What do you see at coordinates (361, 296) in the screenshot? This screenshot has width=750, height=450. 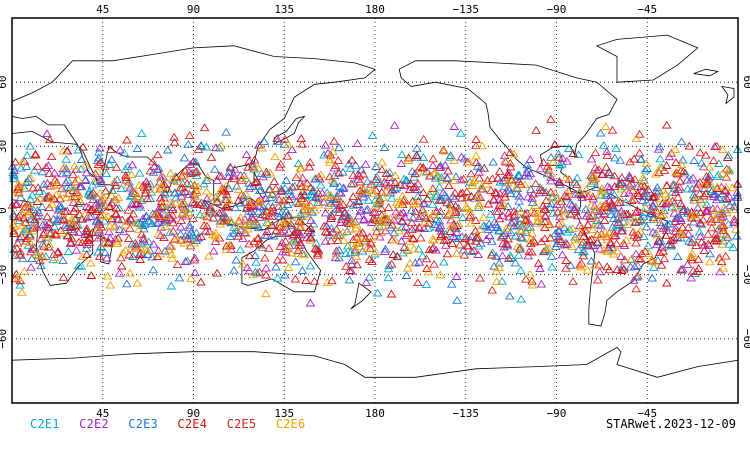 I see `coastline-newzealand` at bounding box center [361, 296].